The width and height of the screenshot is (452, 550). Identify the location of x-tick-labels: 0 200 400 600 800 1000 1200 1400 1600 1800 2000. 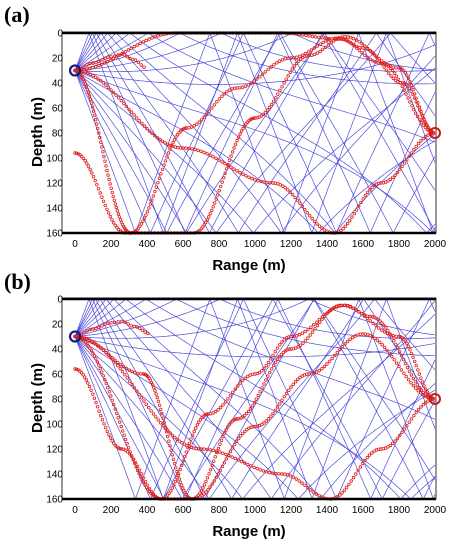
(259, 510).